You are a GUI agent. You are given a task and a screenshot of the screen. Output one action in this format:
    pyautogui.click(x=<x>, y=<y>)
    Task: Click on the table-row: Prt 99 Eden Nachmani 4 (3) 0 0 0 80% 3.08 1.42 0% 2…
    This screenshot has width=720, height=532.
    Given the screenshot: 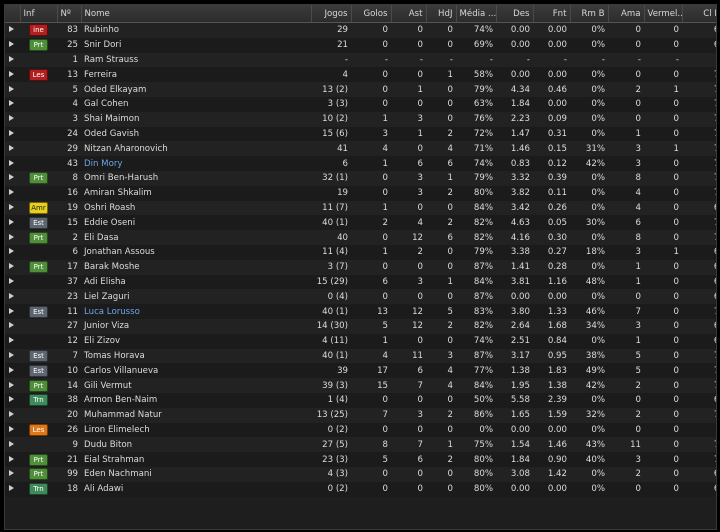 What is the action you would take?
    pyautogui.click(x=360, y=474)
    